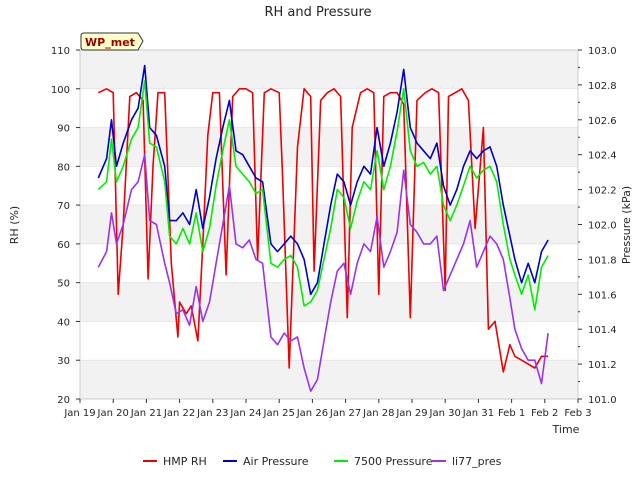 Image resolution: width=640 pixels, height=480 pixels. I want to click on x-tick-label: Jan 21, so click(146, 413).